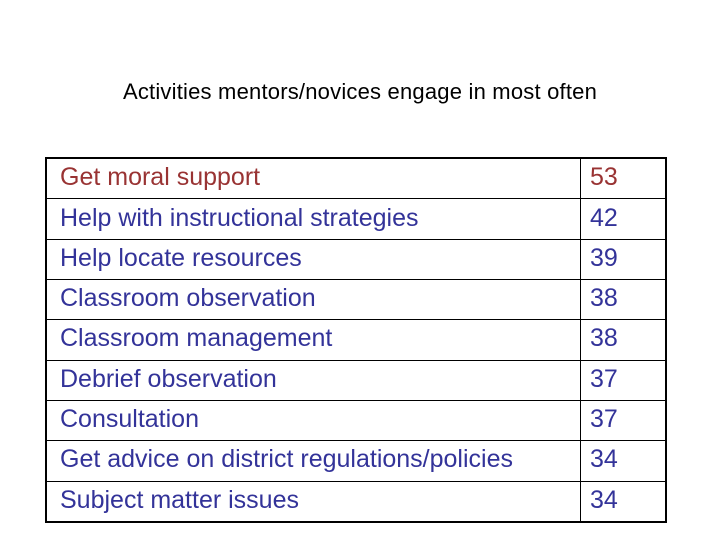  I want to click on table-row: Get moral support 53, so click(356, 178).